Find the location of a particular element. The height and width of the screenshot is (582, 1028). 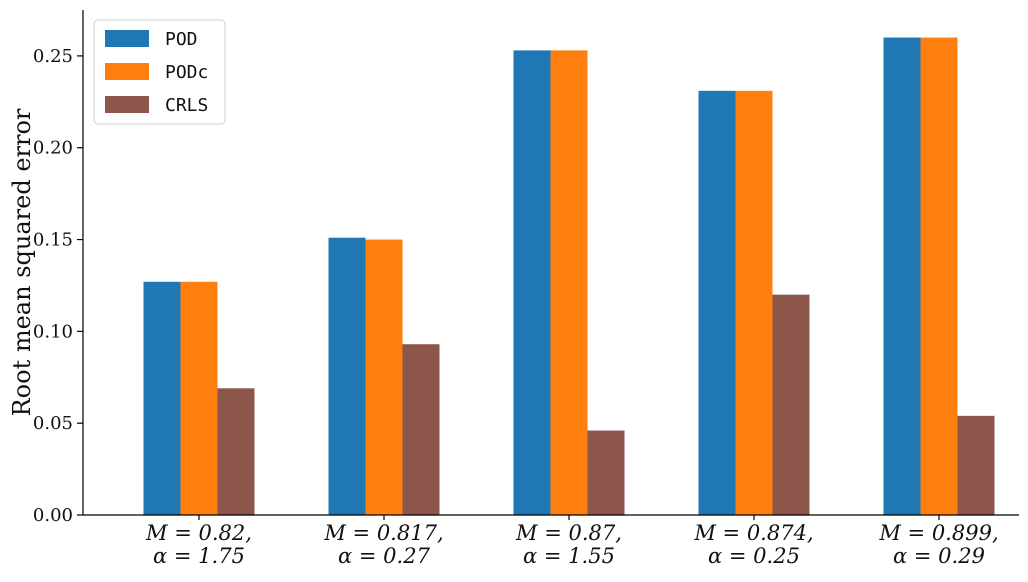

legend-swatch-pod is located at coordinates (127, 38).